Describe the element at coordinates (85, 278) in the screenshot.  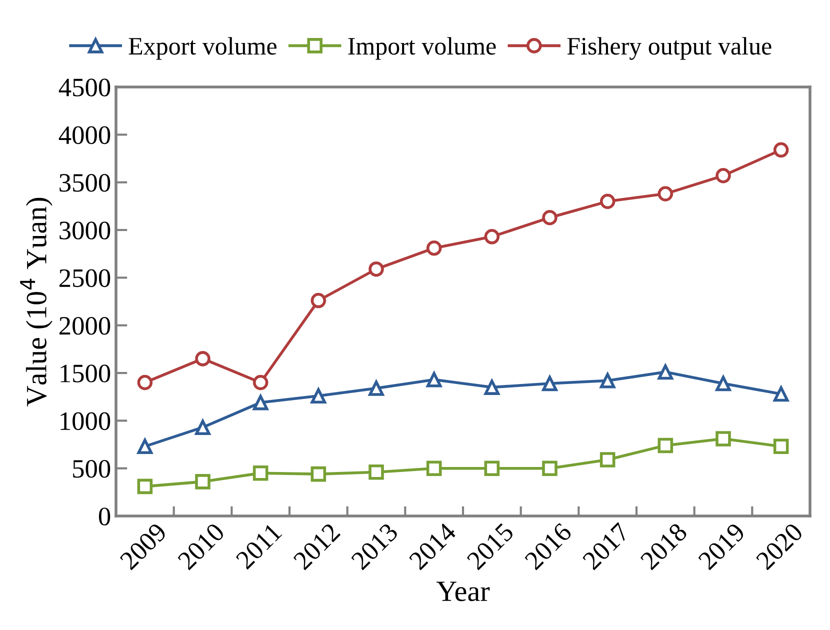
I see `y-tick-label: 2500` at that location.